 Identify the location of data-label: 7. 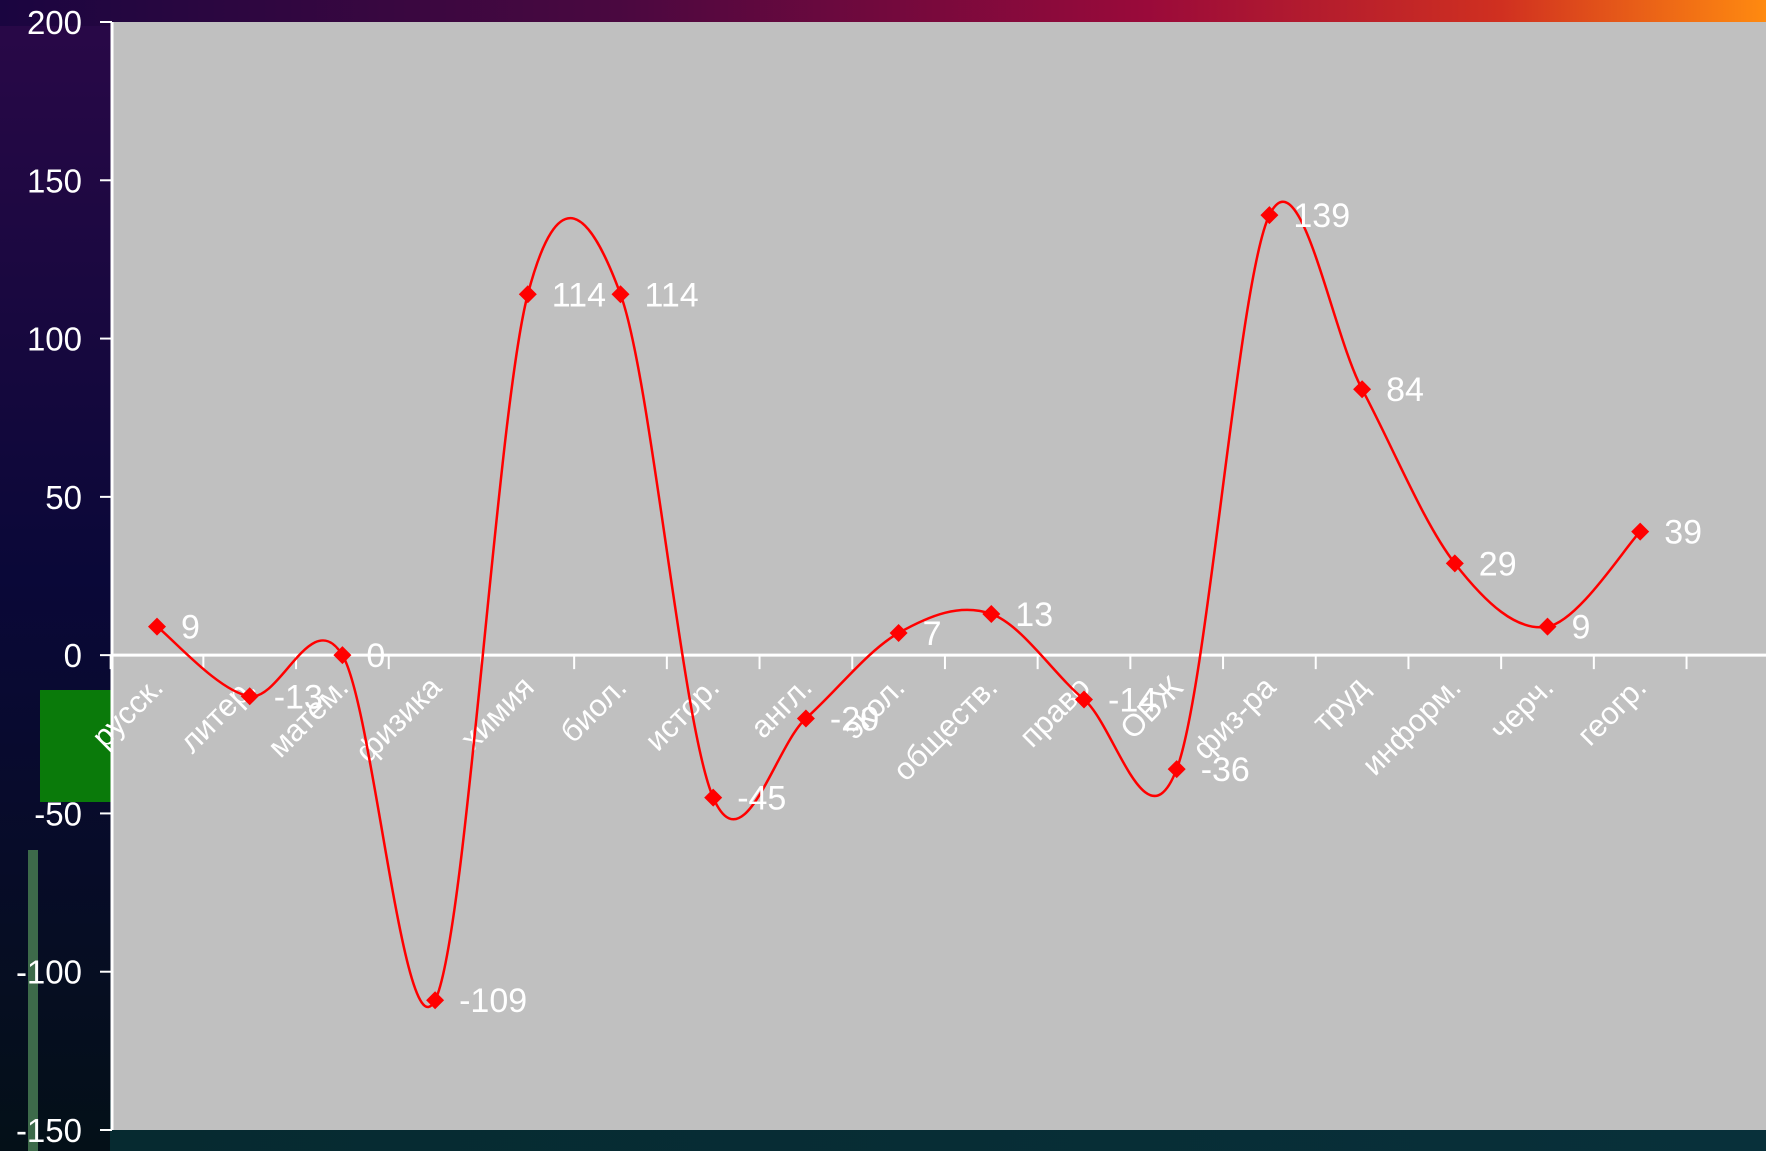
(932, 634).